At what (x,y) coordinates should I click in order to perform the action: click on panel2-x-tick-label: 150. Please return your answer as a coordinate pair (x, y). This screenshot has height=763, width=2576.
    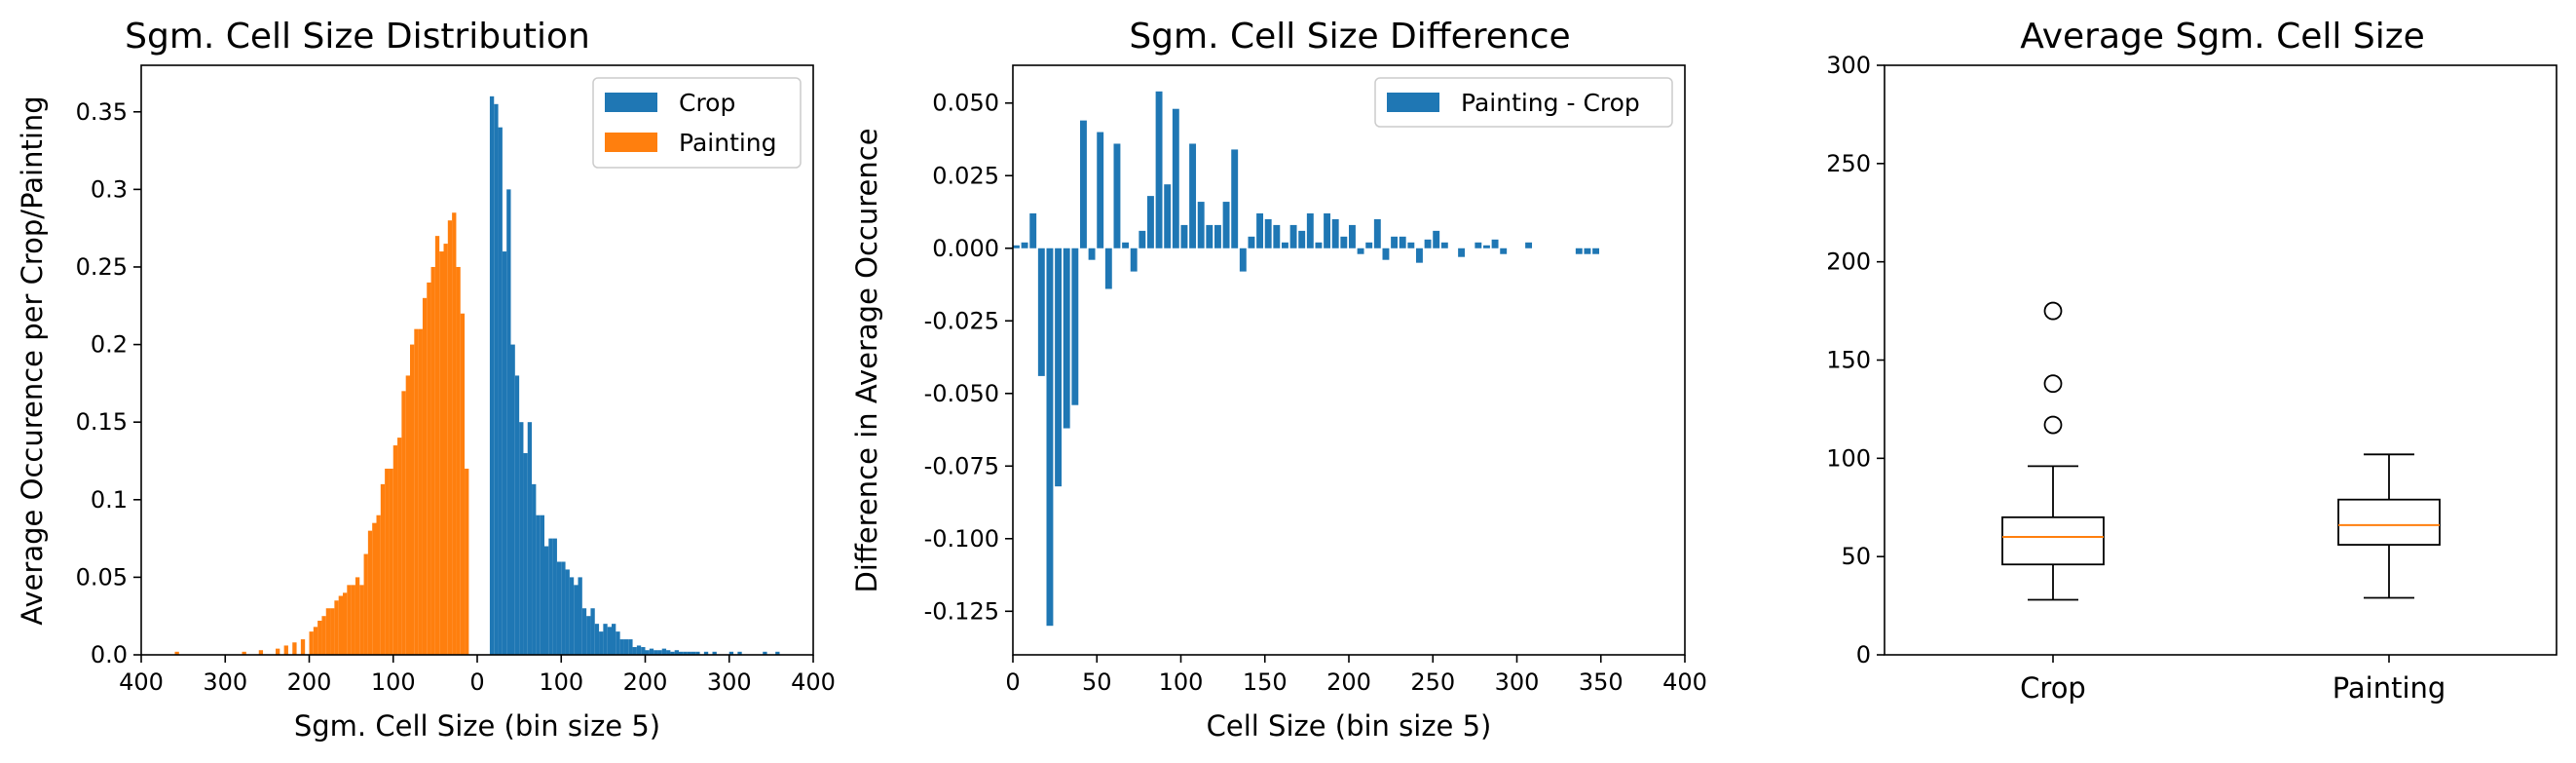
    Looking at the image, I should click on (1265, 682).